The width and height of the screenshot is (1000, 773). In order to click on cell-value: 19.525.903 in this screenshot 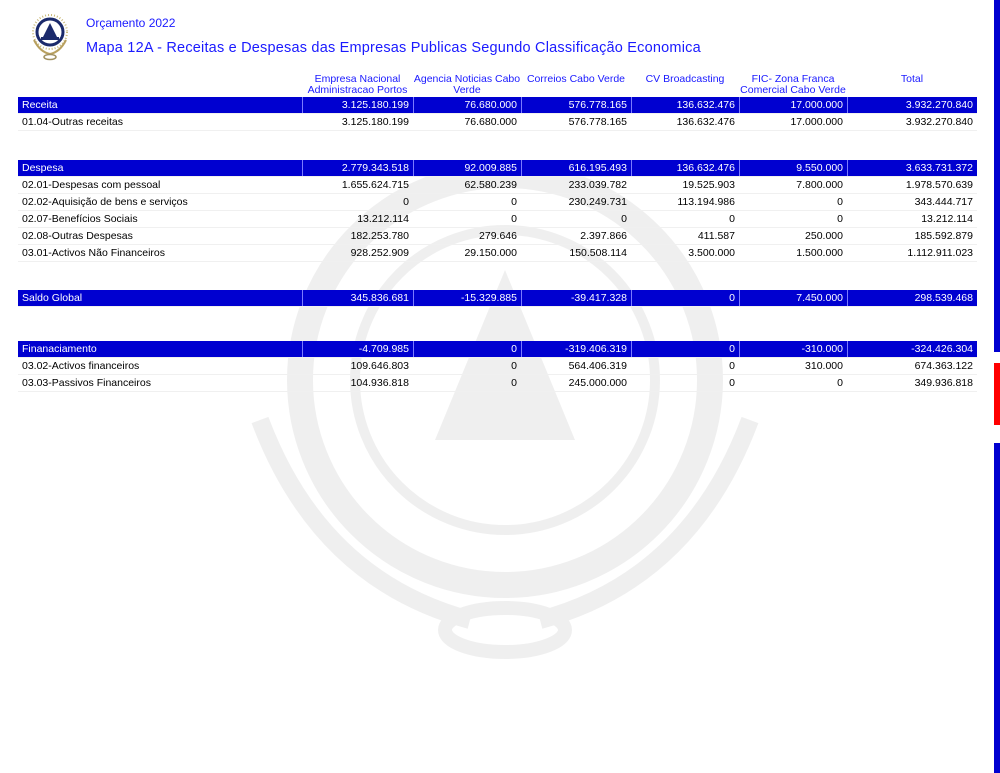, I will do `click(708, 185)`.